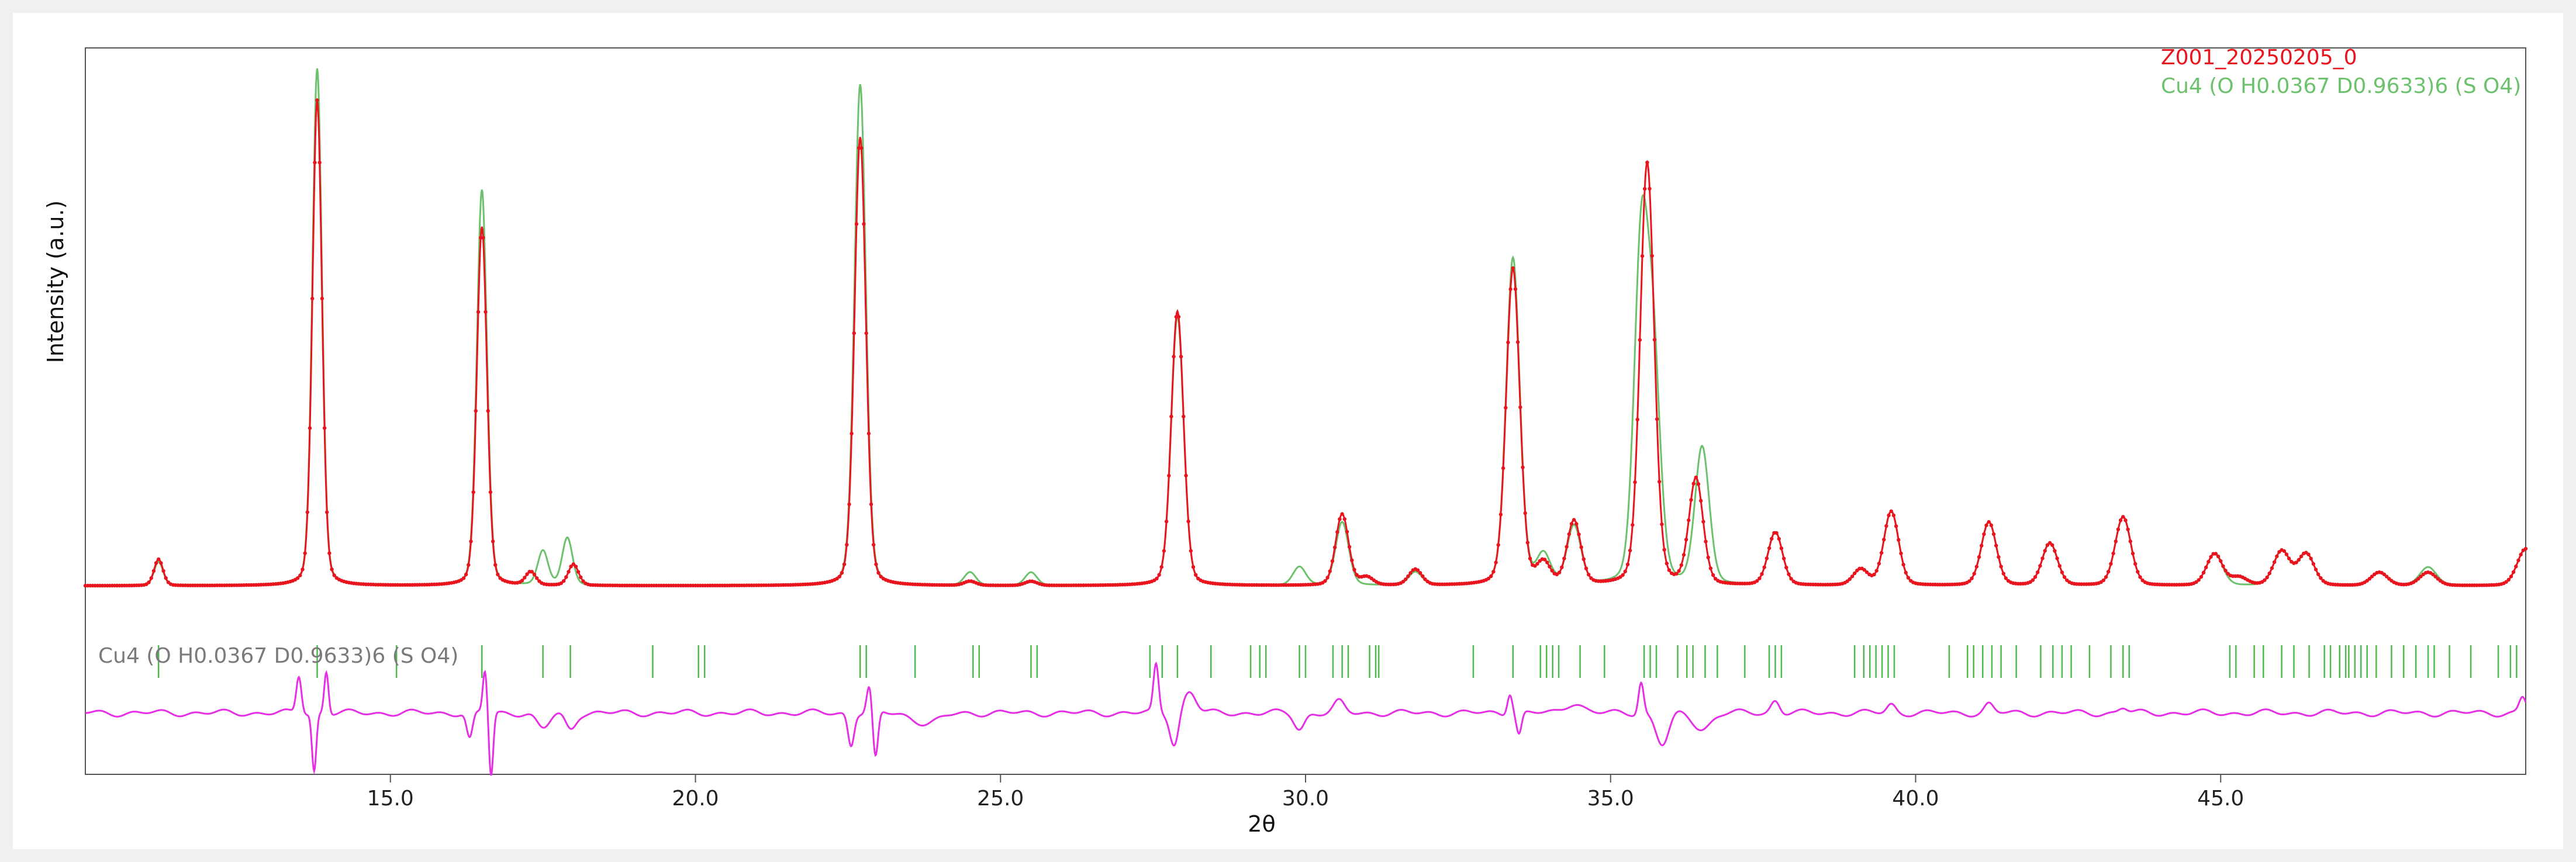 The width and height of the screenshot is (2576, 862). I want to click on x-tick-label: 40.0, so click(1915, 799).